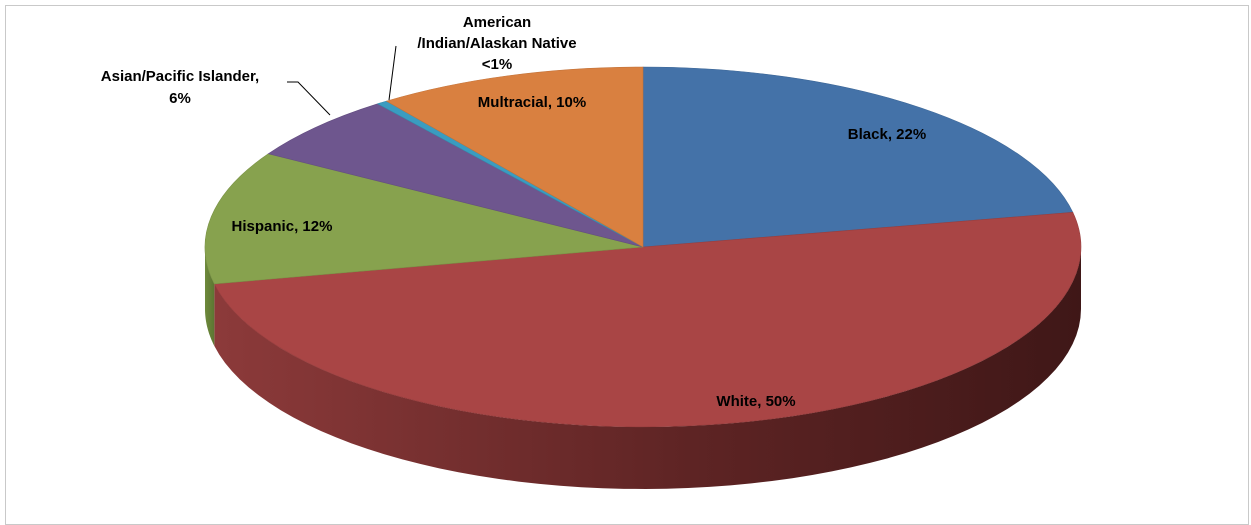 This screenshot has width=1251, height=525. What do you see at coordinates (755, 401) in the screenshot?
I see `data-label-white: White, 50%` at bounding box center [755, 401].